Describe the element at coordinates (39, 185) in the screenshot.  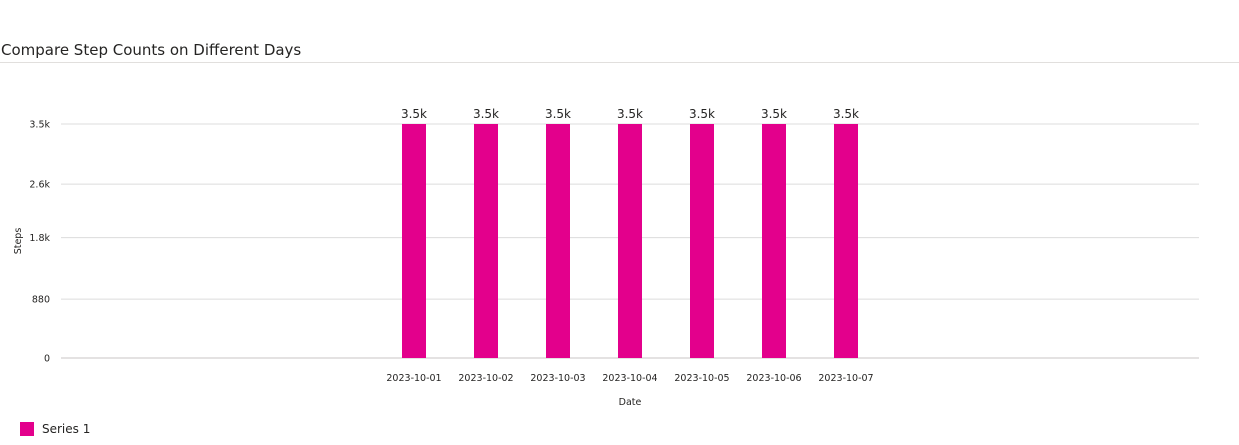
I see `y-tick-label: 2.6k` at that location.